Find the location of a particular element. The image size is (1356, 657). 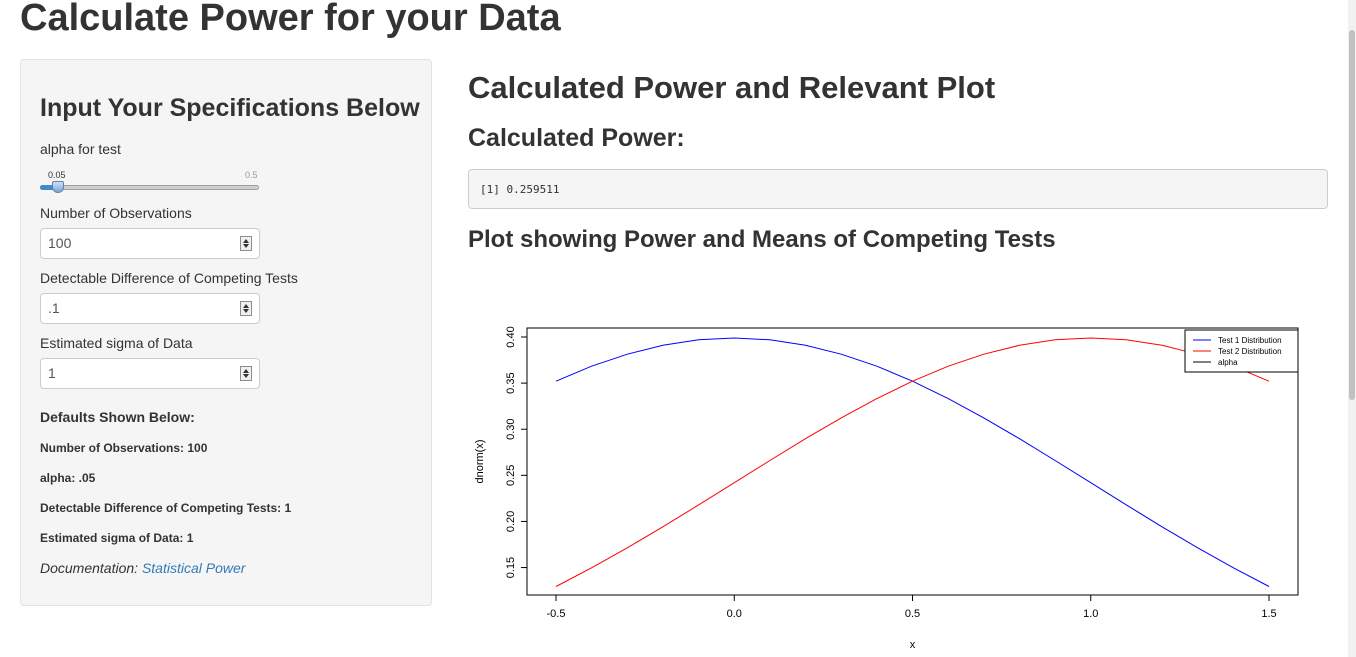

defaults-item: Number of Observations: 100 is located at coordinates (124, 448).